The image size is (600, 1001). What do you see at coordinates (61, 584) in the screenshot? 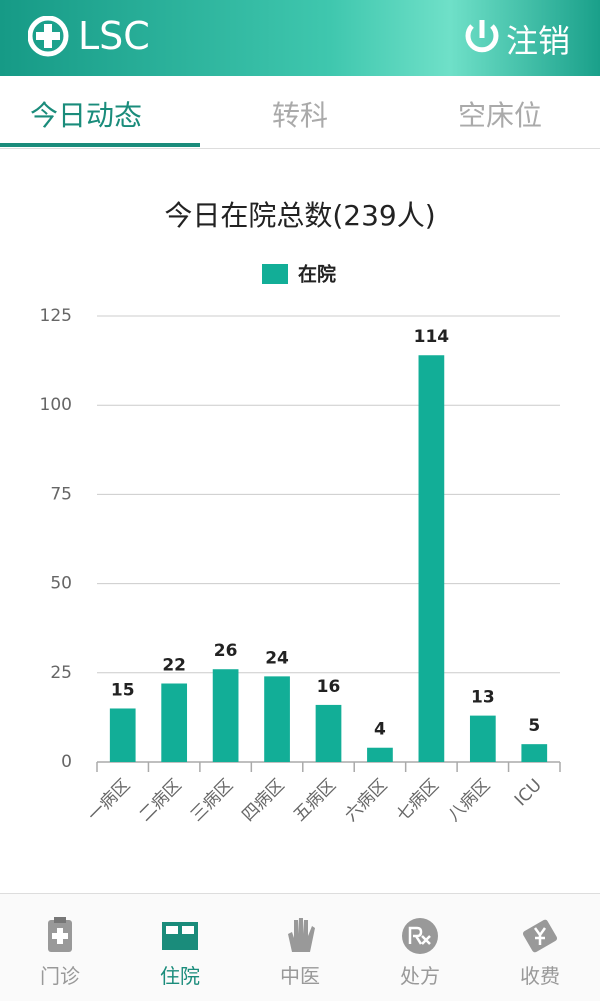
I see `y-tick-label: 50` at bounding box center [61, 584].